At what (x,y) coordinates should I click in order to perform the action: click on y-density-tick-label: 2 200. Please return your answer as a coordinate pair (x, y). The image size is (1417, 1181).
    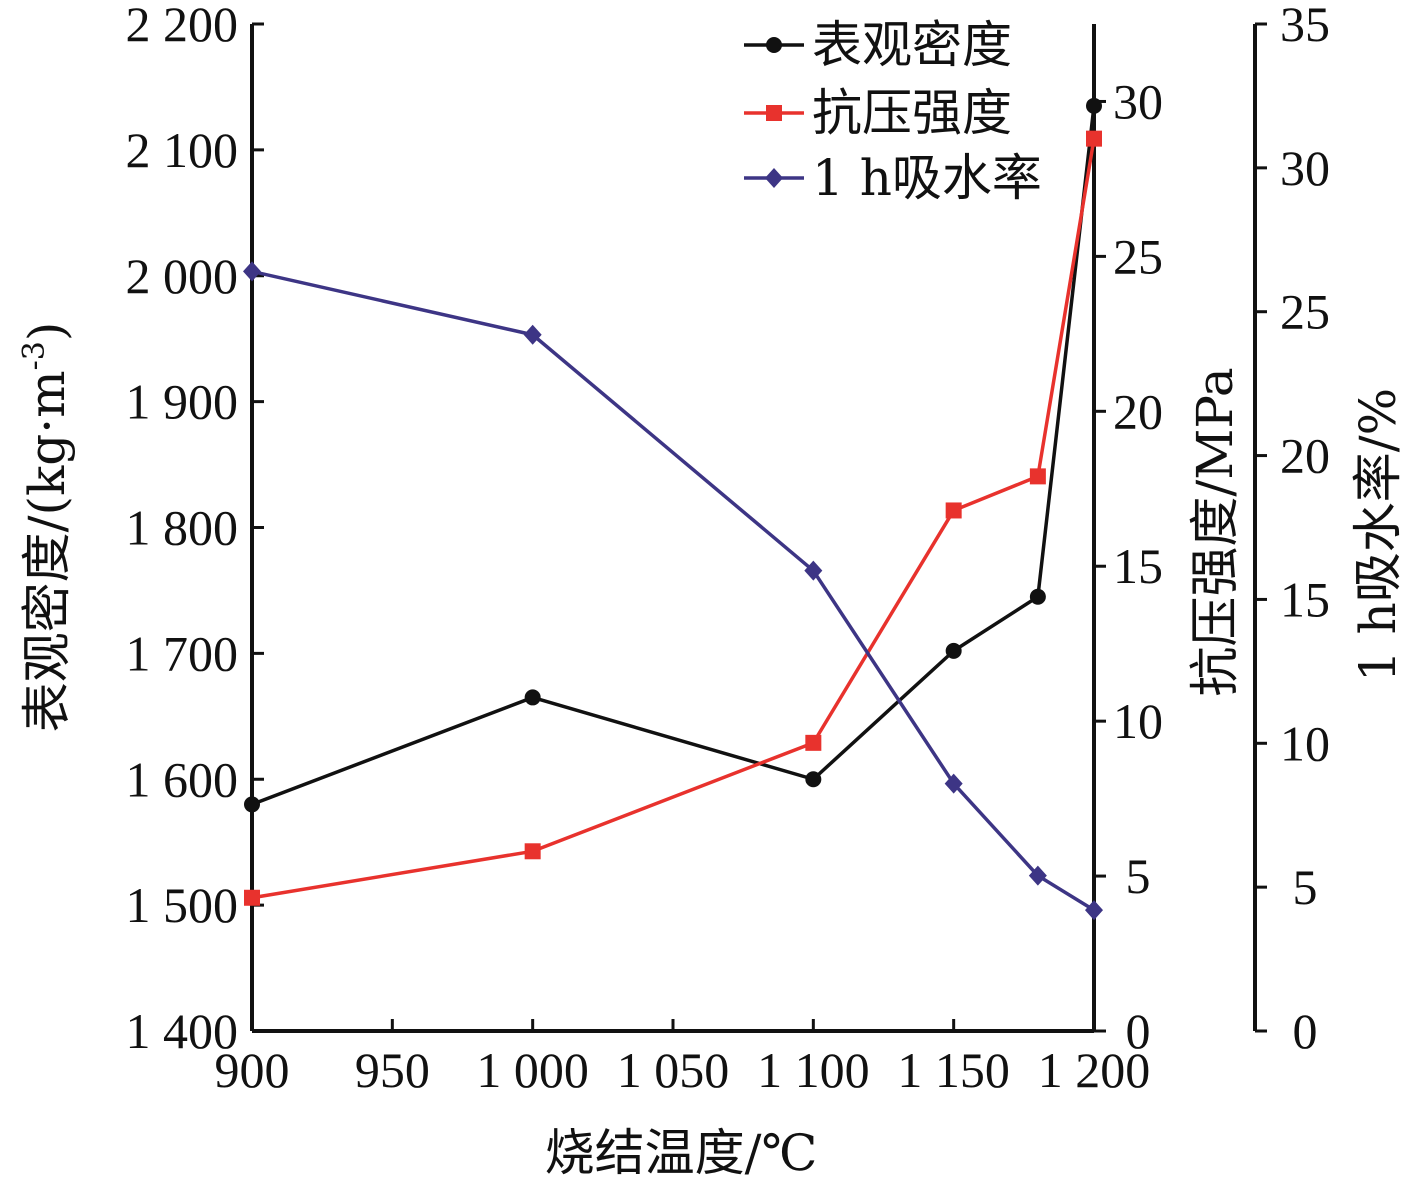
    Looking at the image, I should click on (182, 26).